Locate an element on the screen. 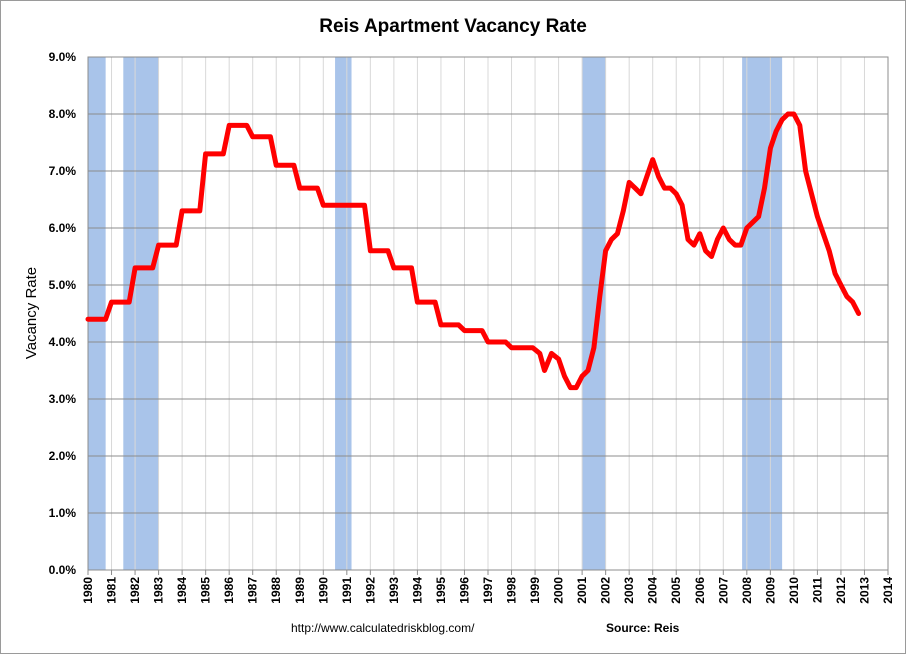  chart-title: Reis Apartment Vacancy Rate is located at coordinates (453, 26).